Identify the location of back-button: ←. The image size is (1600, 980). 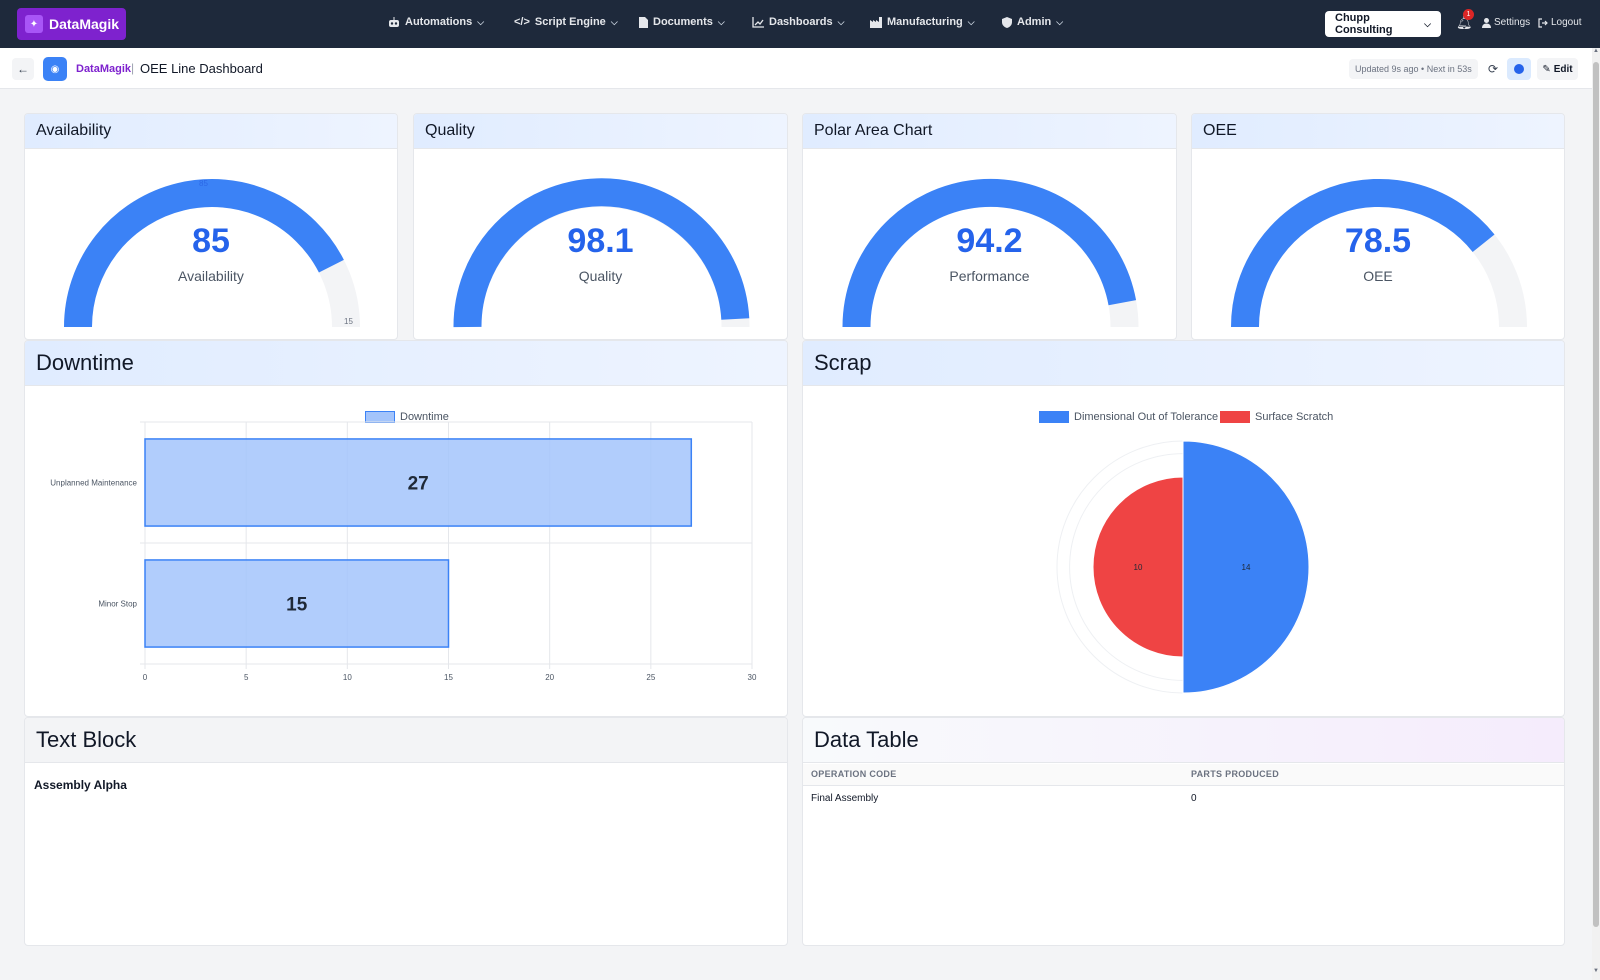
(23, 69).